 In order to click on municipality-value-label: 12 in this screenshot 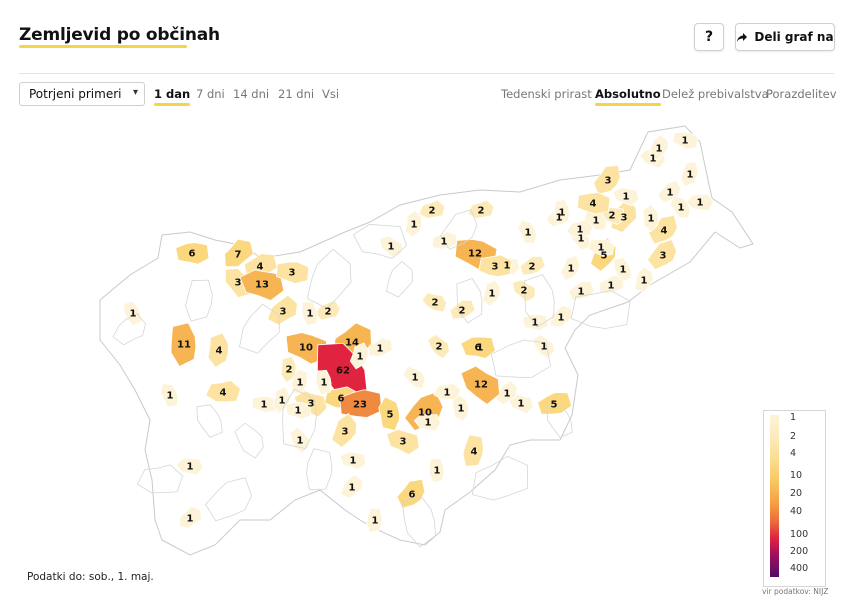, I will do `click(481, 385)`.